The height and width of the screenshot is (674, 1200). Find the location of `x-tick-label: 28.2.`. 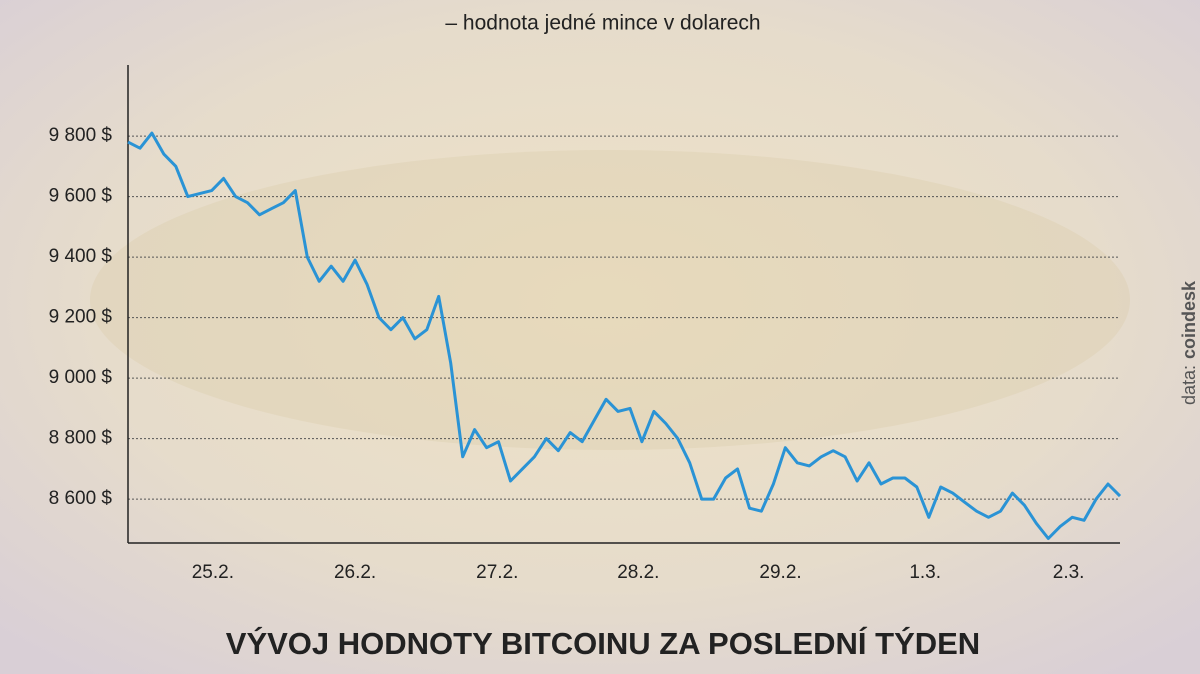

x-tick-label: 28.2. is located at coordinates (638, 572).